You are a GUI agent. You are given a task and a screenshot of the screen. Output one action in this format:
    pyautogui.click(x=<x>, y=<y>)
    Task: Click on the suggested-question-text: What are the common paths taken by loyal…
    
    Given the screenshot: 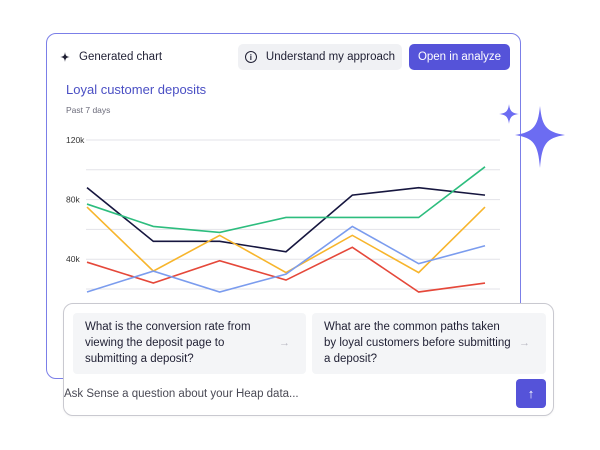 What is the action you would take?
    pyautogui.click(x=417, y=343)
    